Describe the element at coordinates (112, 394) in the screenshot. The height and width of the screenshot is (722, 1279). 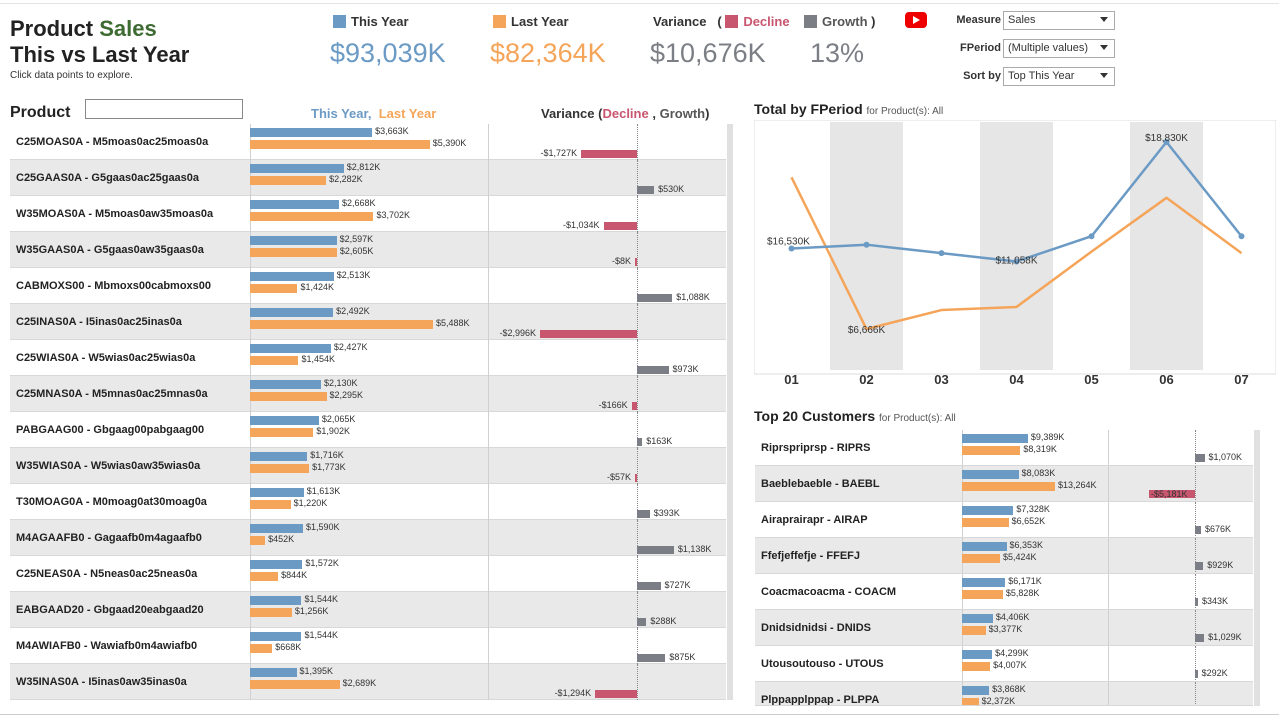
I see `product-name: C25MNAS0A - M5mnas0ac25mnas0a` at that location.